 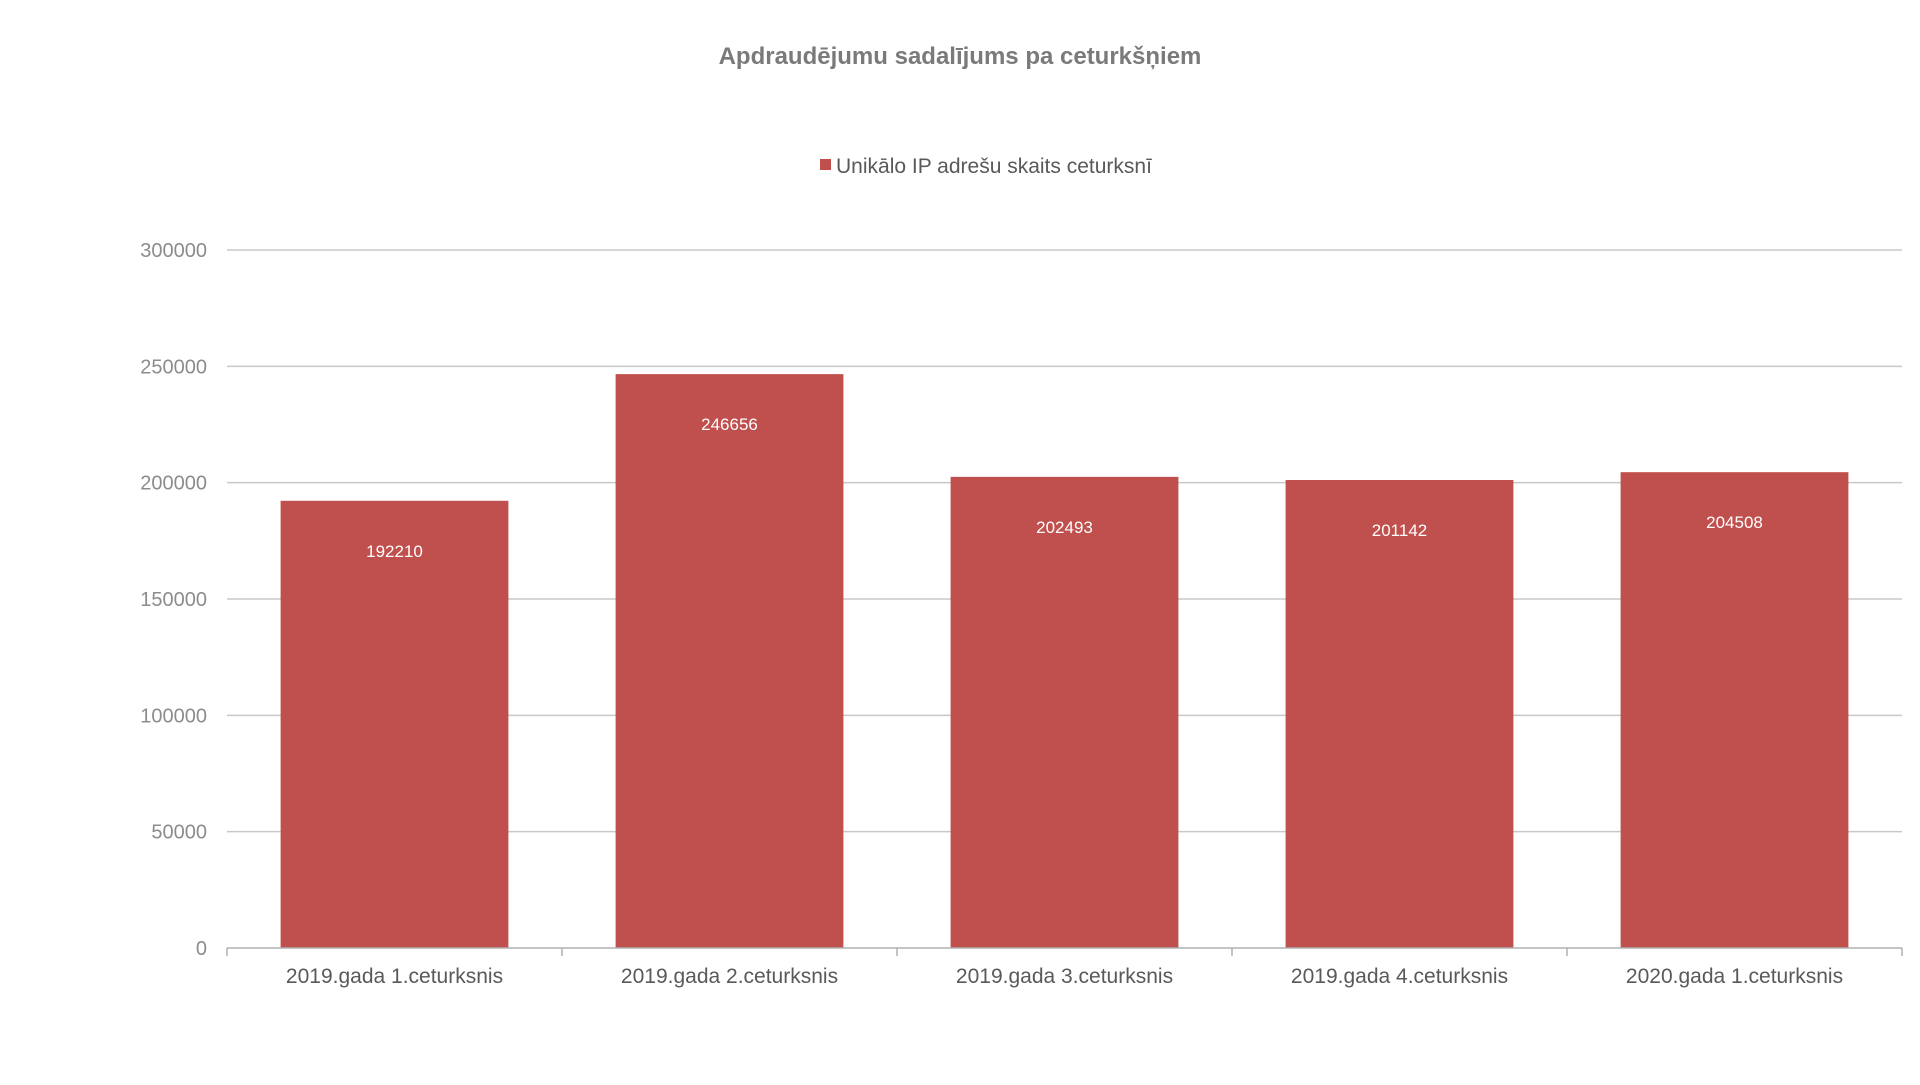 What do you see at coordinates (1064, 527) in the screenshot?
I see `data-label: 202493` at bounding box center [1064, 527].